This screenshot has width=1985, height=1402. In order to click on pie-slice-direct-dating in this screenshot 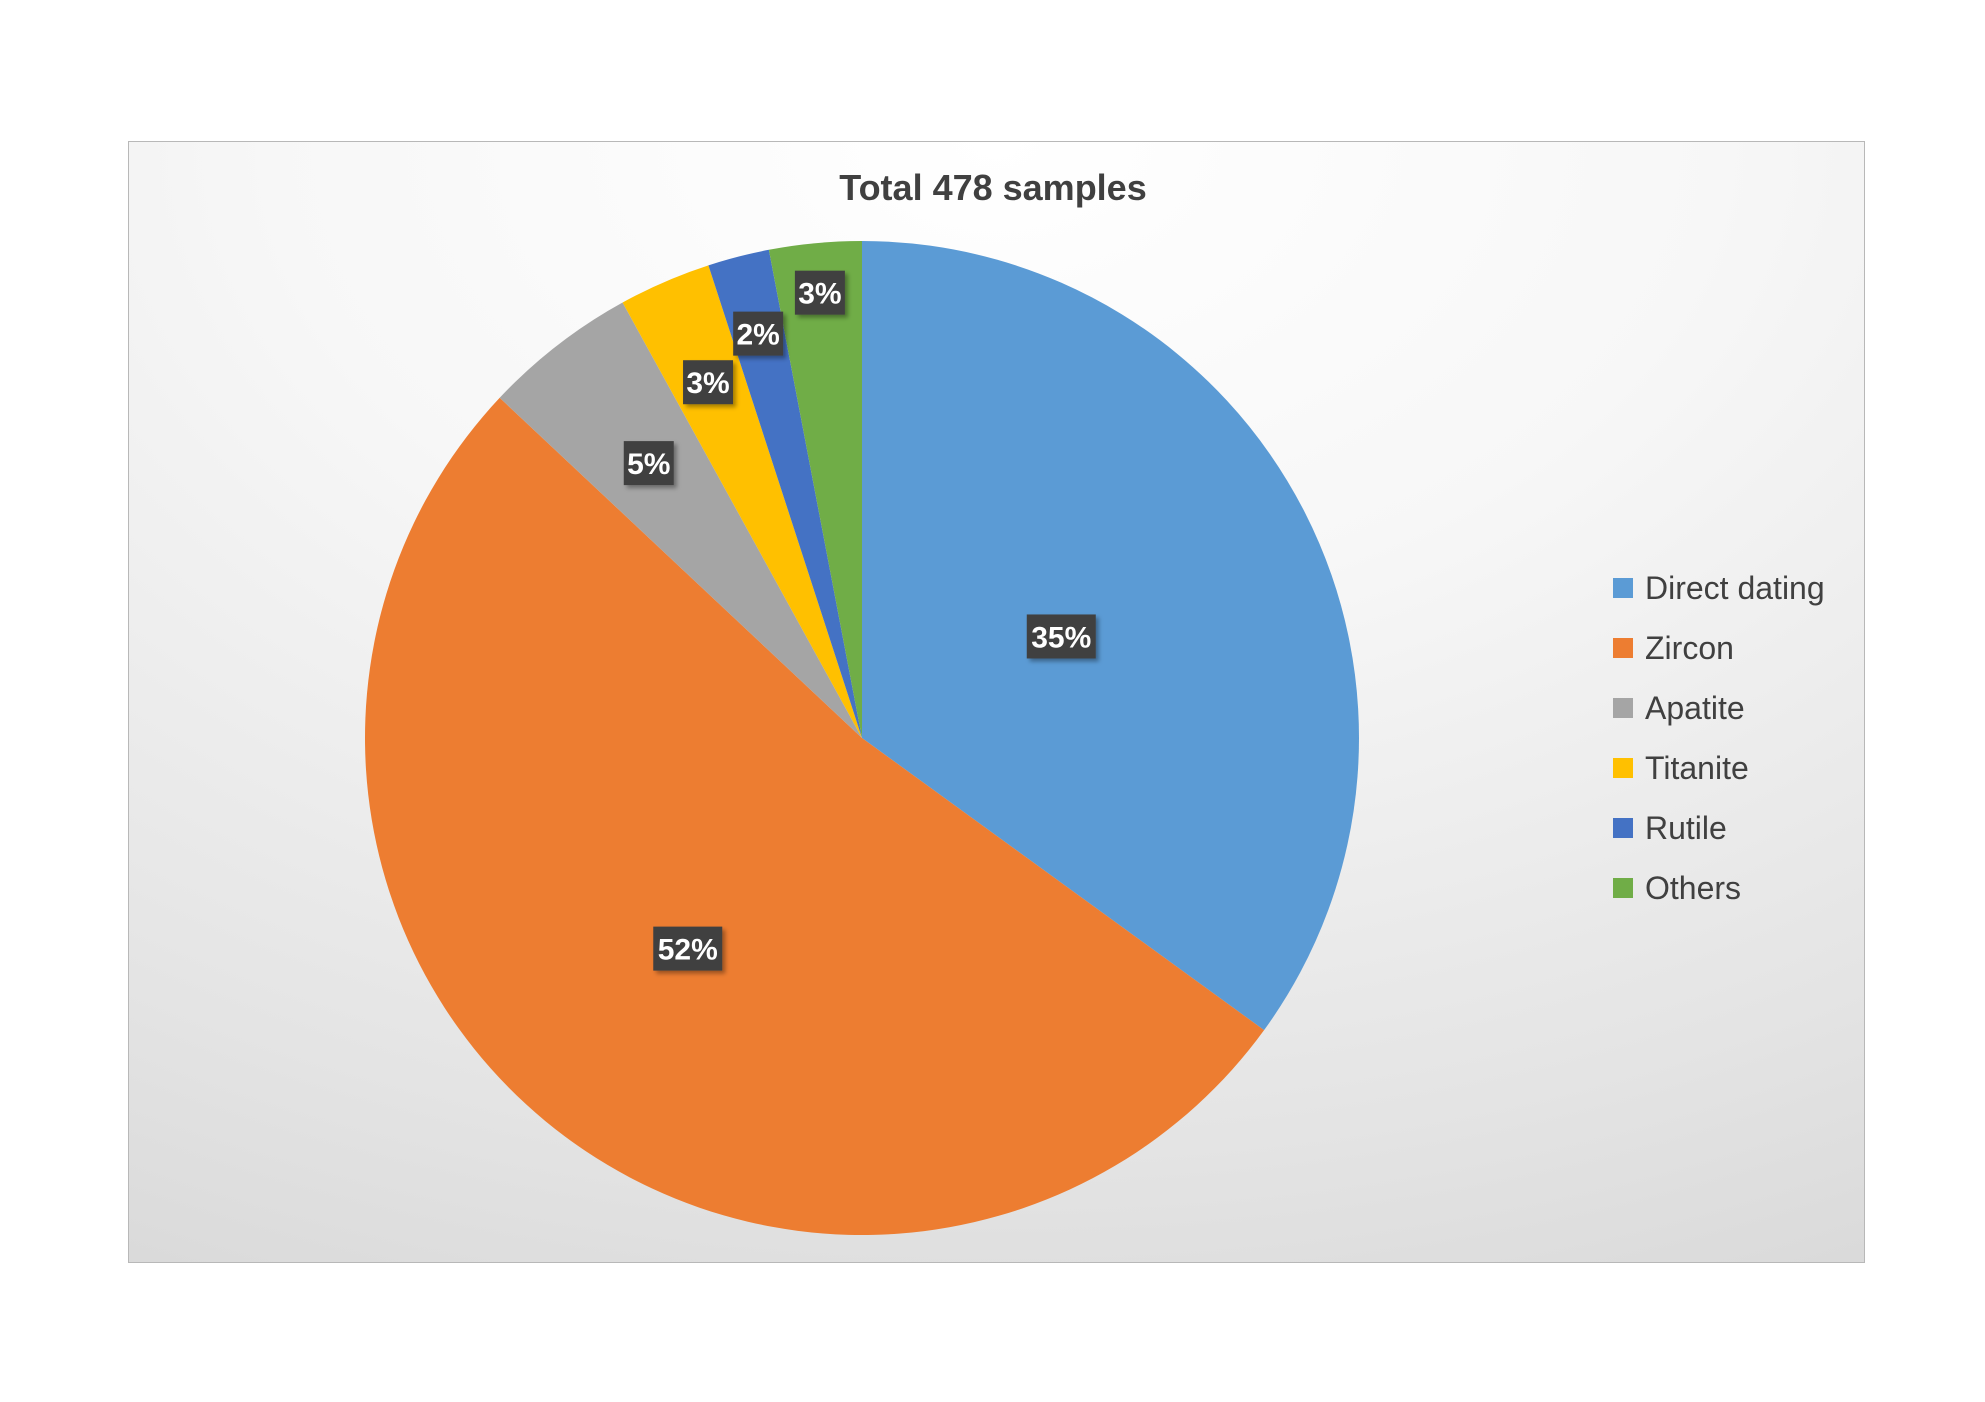, I will do `click(1110, 636)`.